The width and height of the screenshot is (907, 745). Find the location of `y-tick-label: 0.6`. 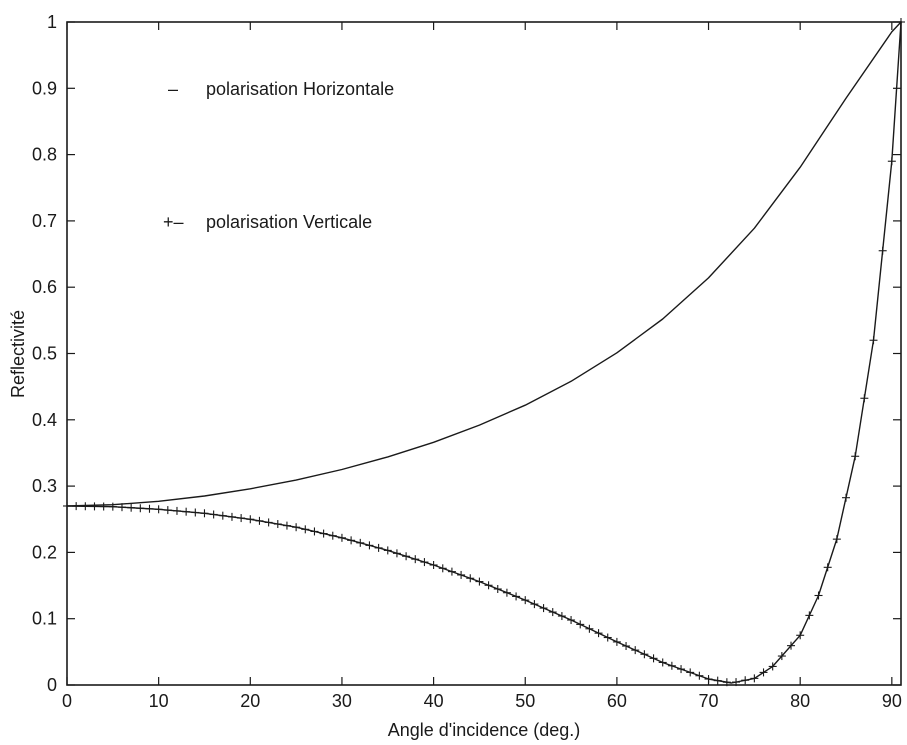

y-tick-label: 0.6 is located at coordinates (44, 287).